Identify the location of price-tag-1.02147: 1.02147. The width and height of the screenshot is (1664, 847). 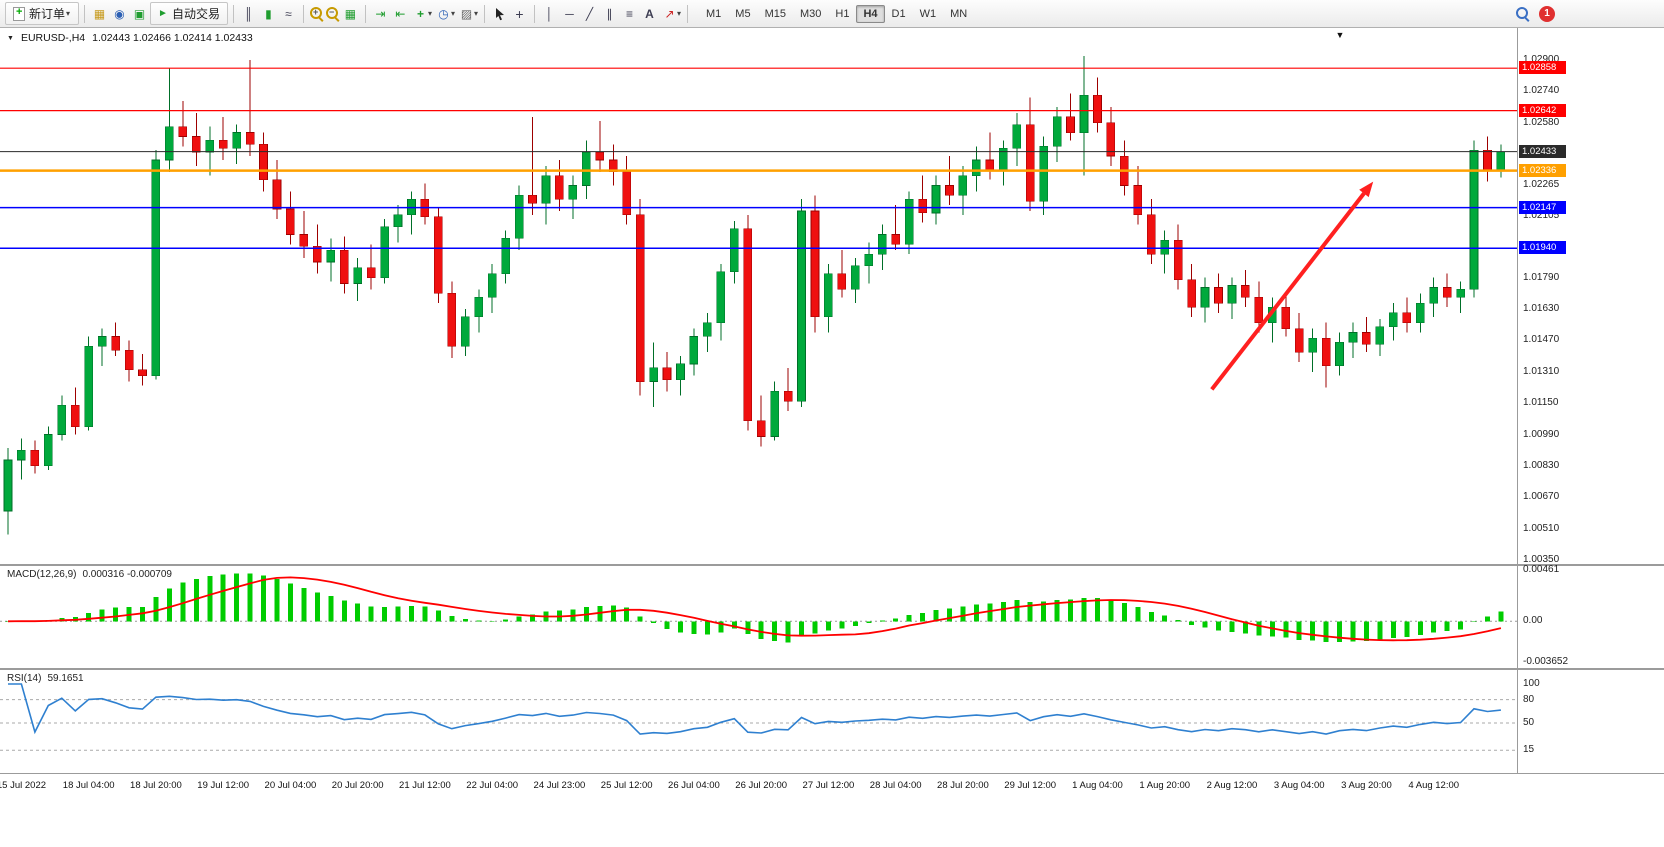
(1542, 207).